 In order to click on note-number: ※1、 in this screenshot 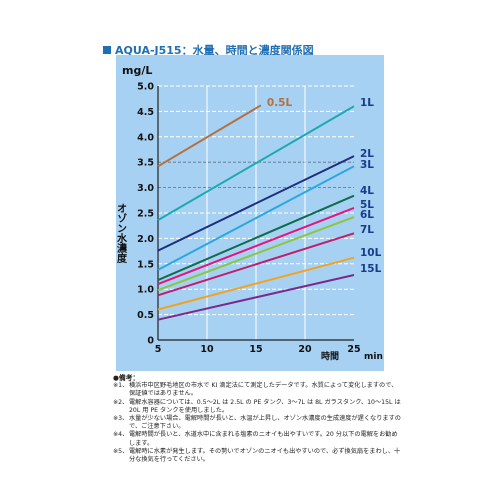, I will do `click(121, 386)`.